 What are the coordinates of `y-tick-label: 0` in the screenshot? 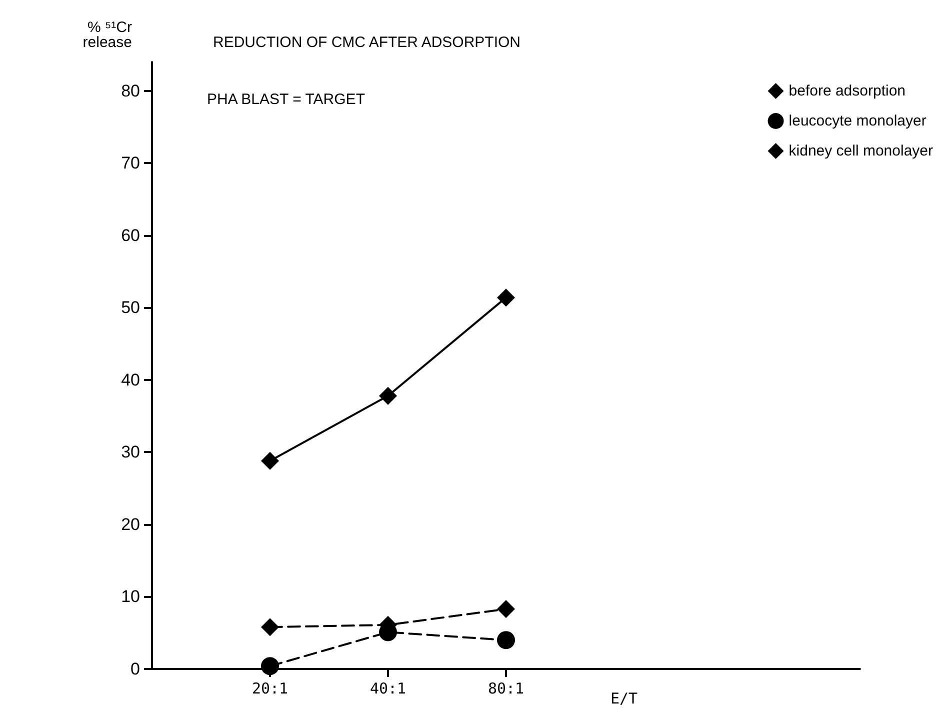 It's located at (135, 669).